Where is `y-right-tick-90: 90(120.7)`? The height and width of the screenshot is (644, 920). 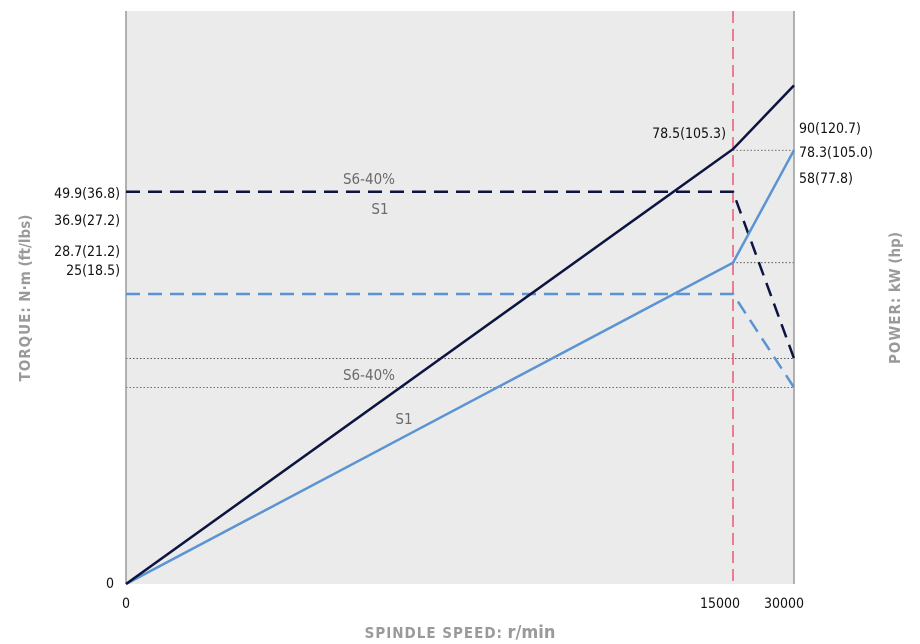
y-right-tick-90: 90(120.7) is located at coordinates (830, 129).